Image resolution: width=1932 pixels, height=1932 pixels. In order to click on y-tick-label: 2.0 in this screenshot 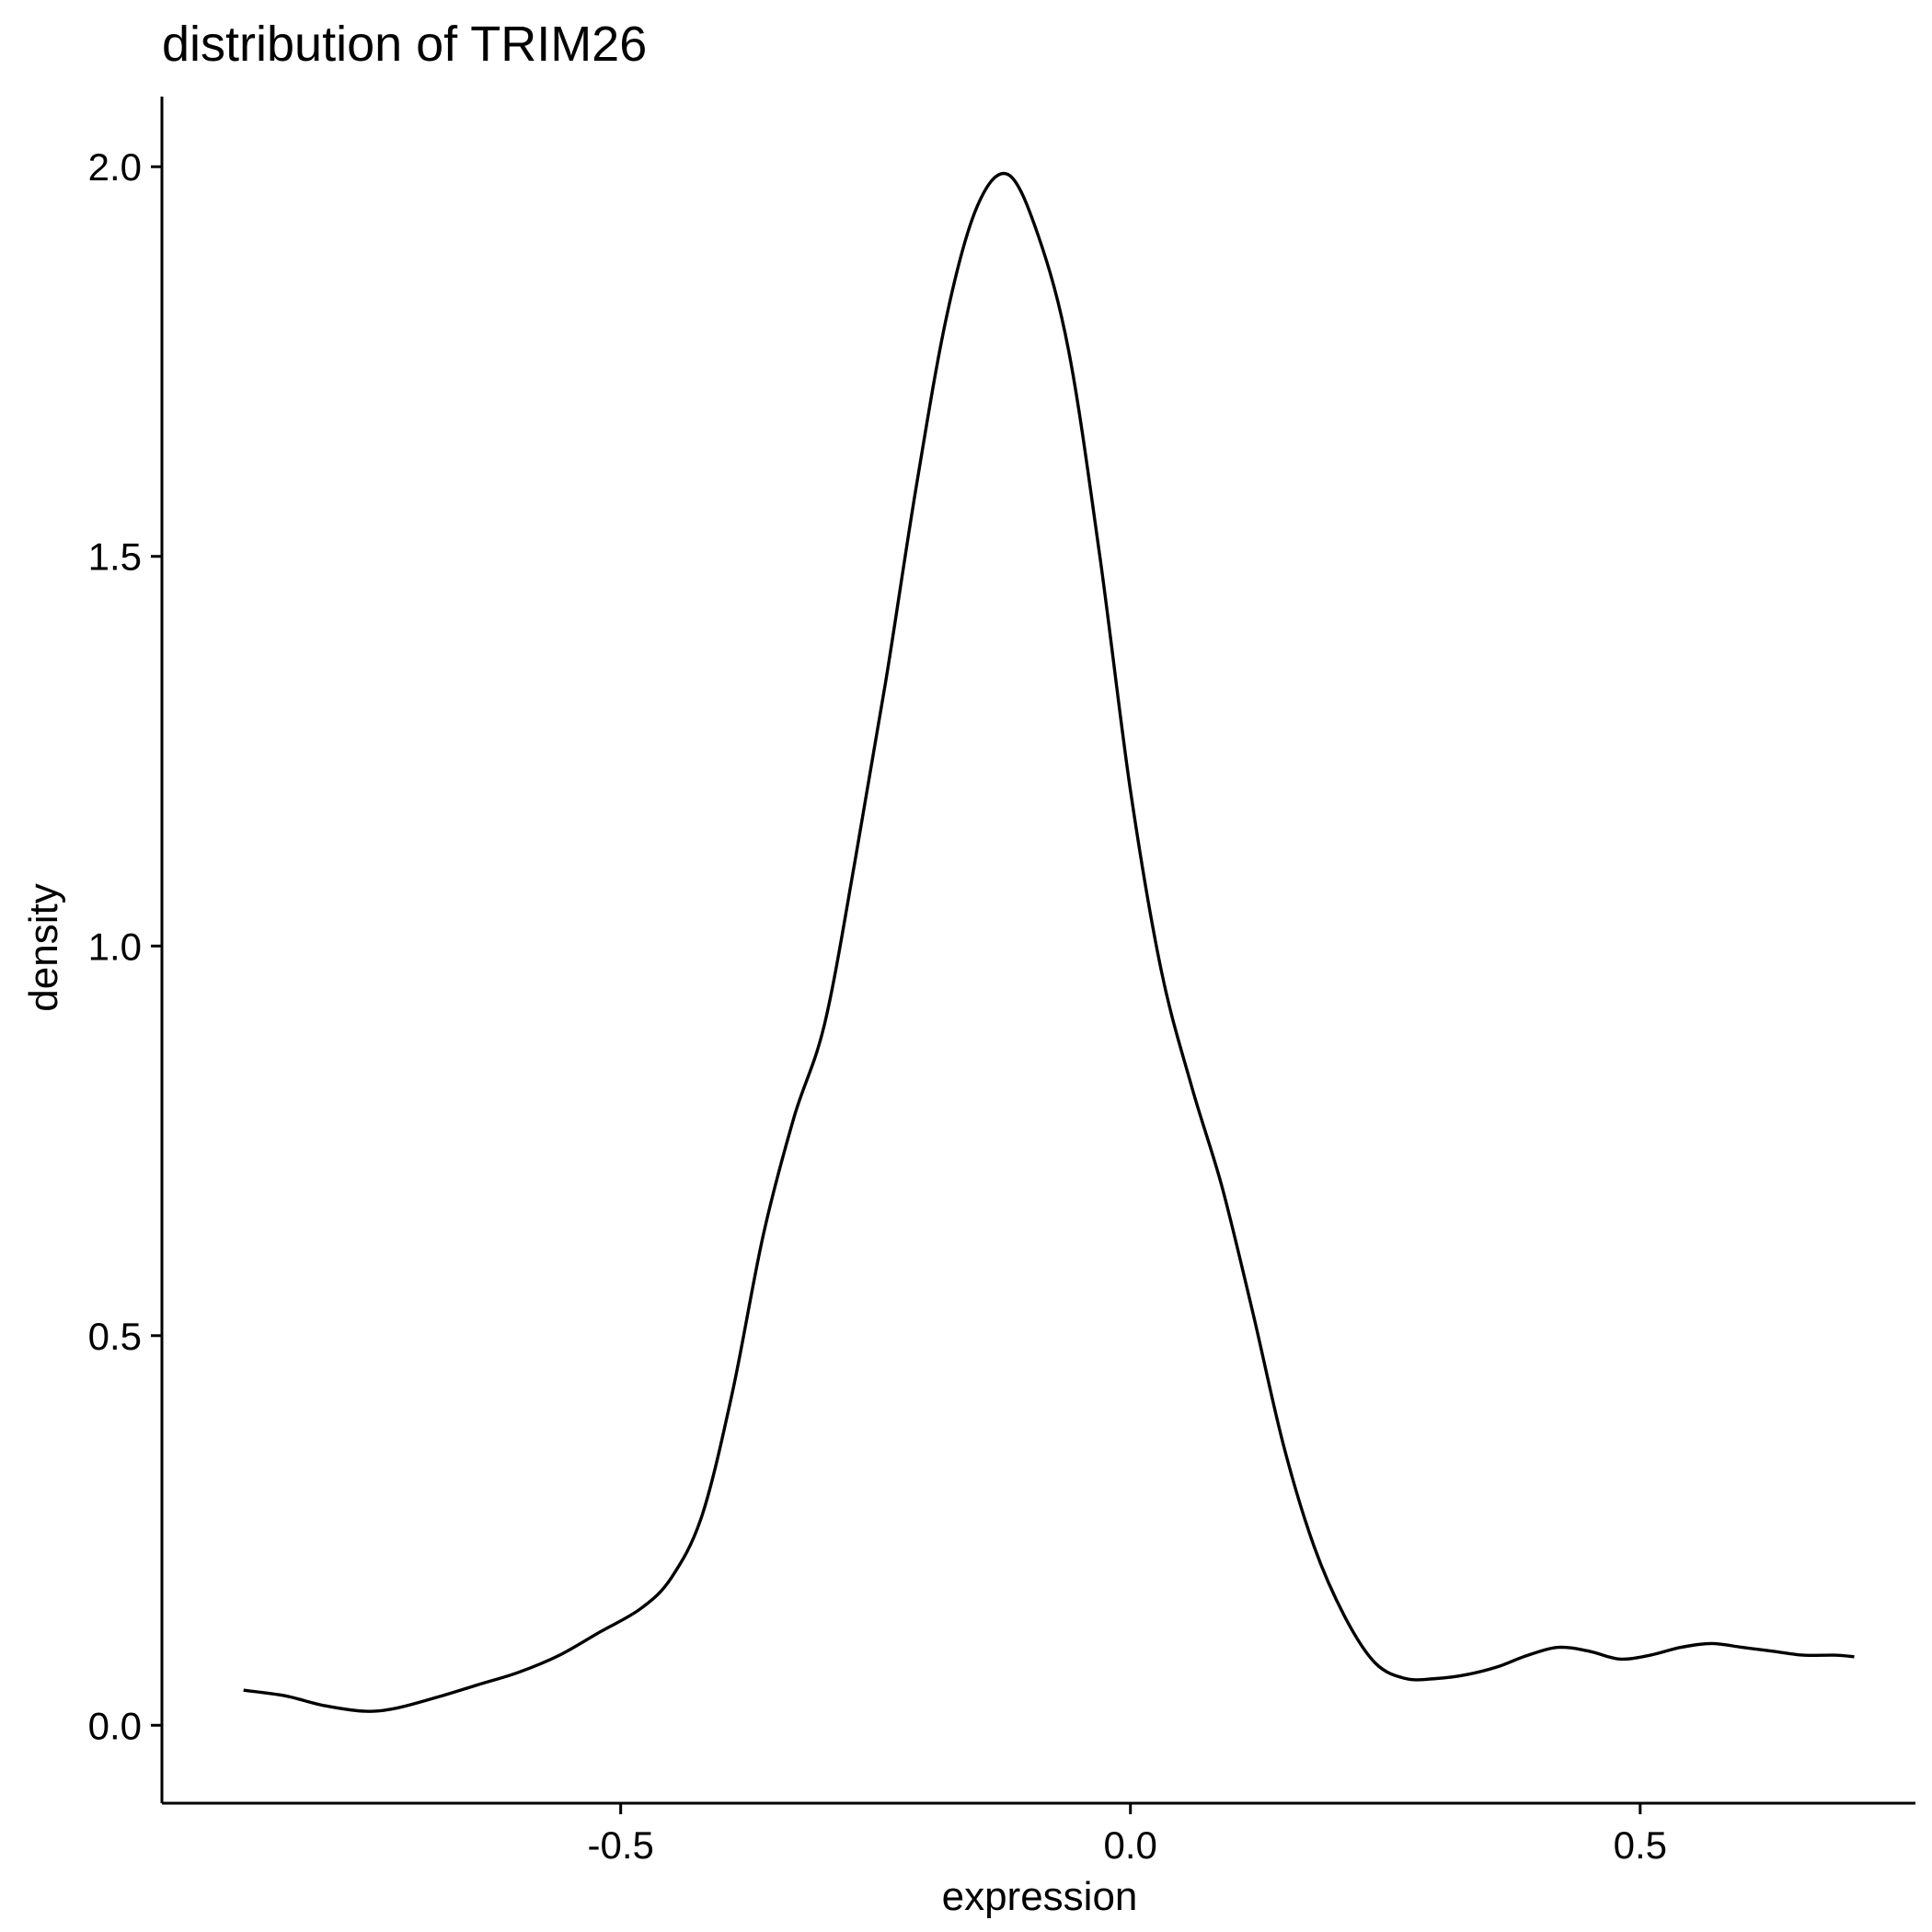, I will do `click(115, 167)`.